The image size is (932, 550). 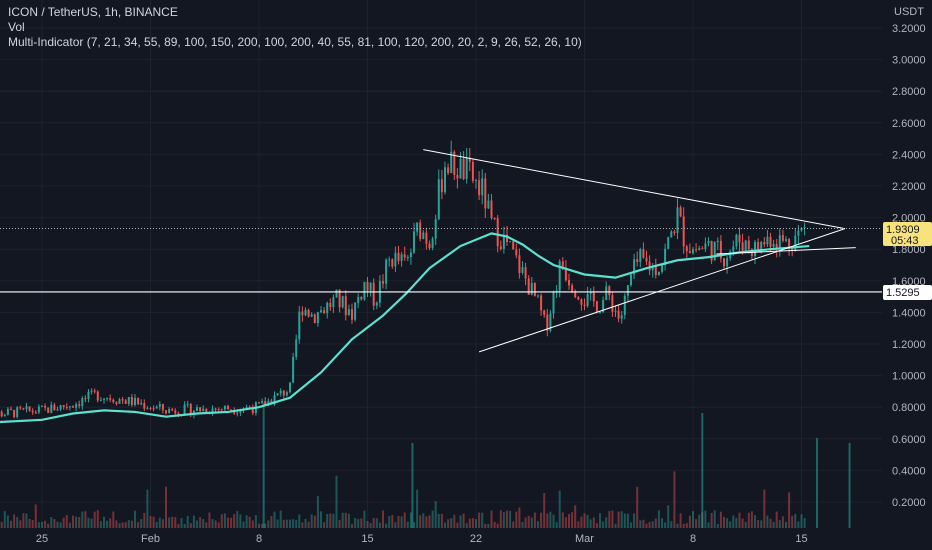 What do you see at coordinates (422, 539) in the screenshot?
I see `time-axis: 25 Feb 8 15 22 Mar 8 15` at bounding box center [422, 539].